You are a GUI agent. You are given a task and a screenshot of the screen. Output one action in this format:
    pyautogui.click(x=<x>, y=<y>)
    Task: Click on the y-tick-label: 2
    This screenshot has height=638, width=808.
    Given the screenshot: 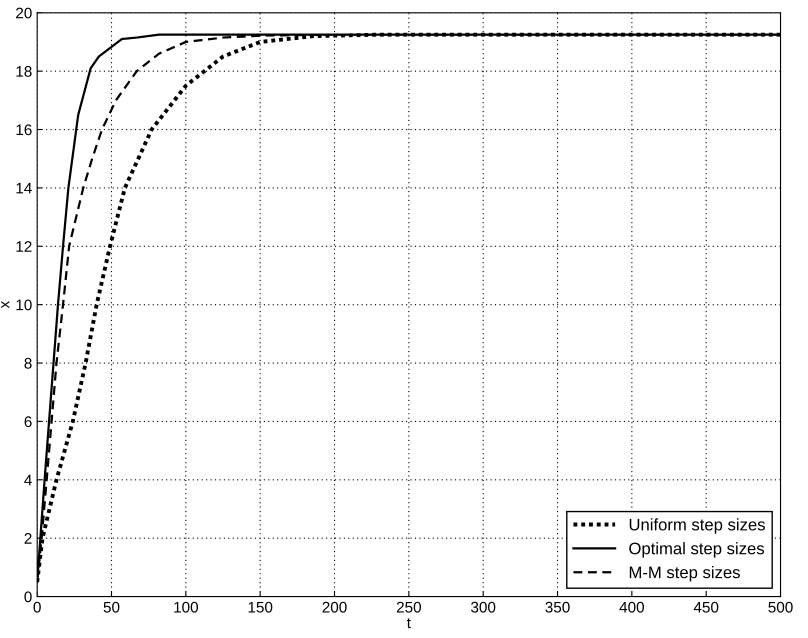 What is the action you would take?
    pyautogui.click(x=28, y=538)
    